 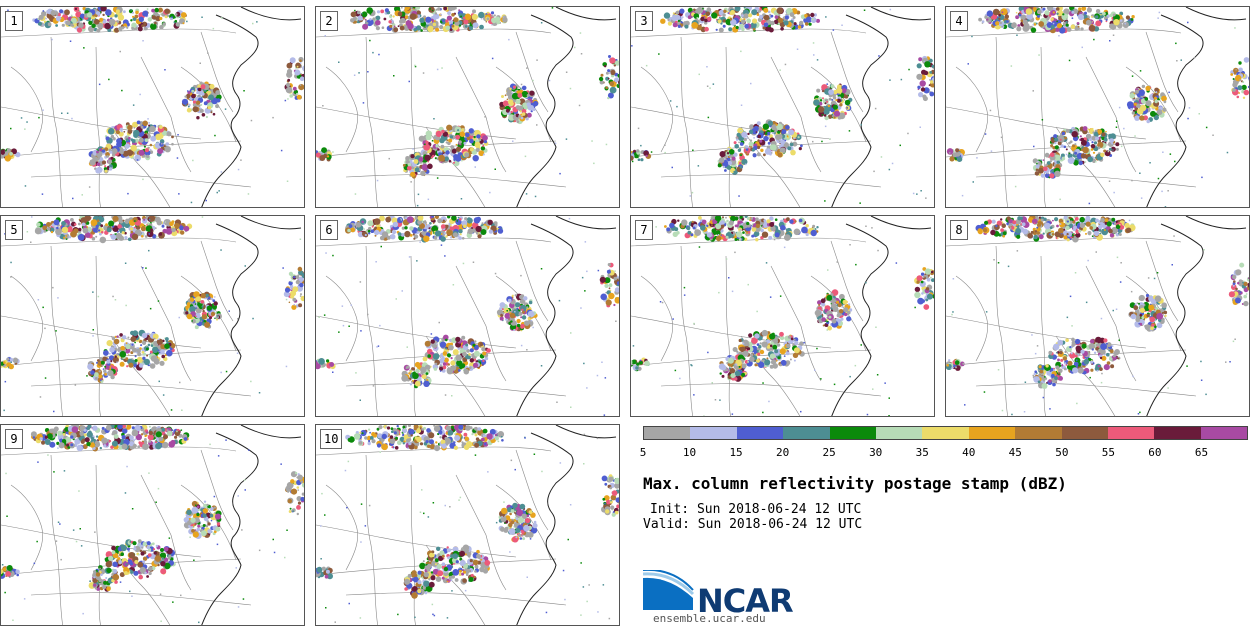 I want to click on ensemble-member-panel: 5, so click(x=152, y=316).